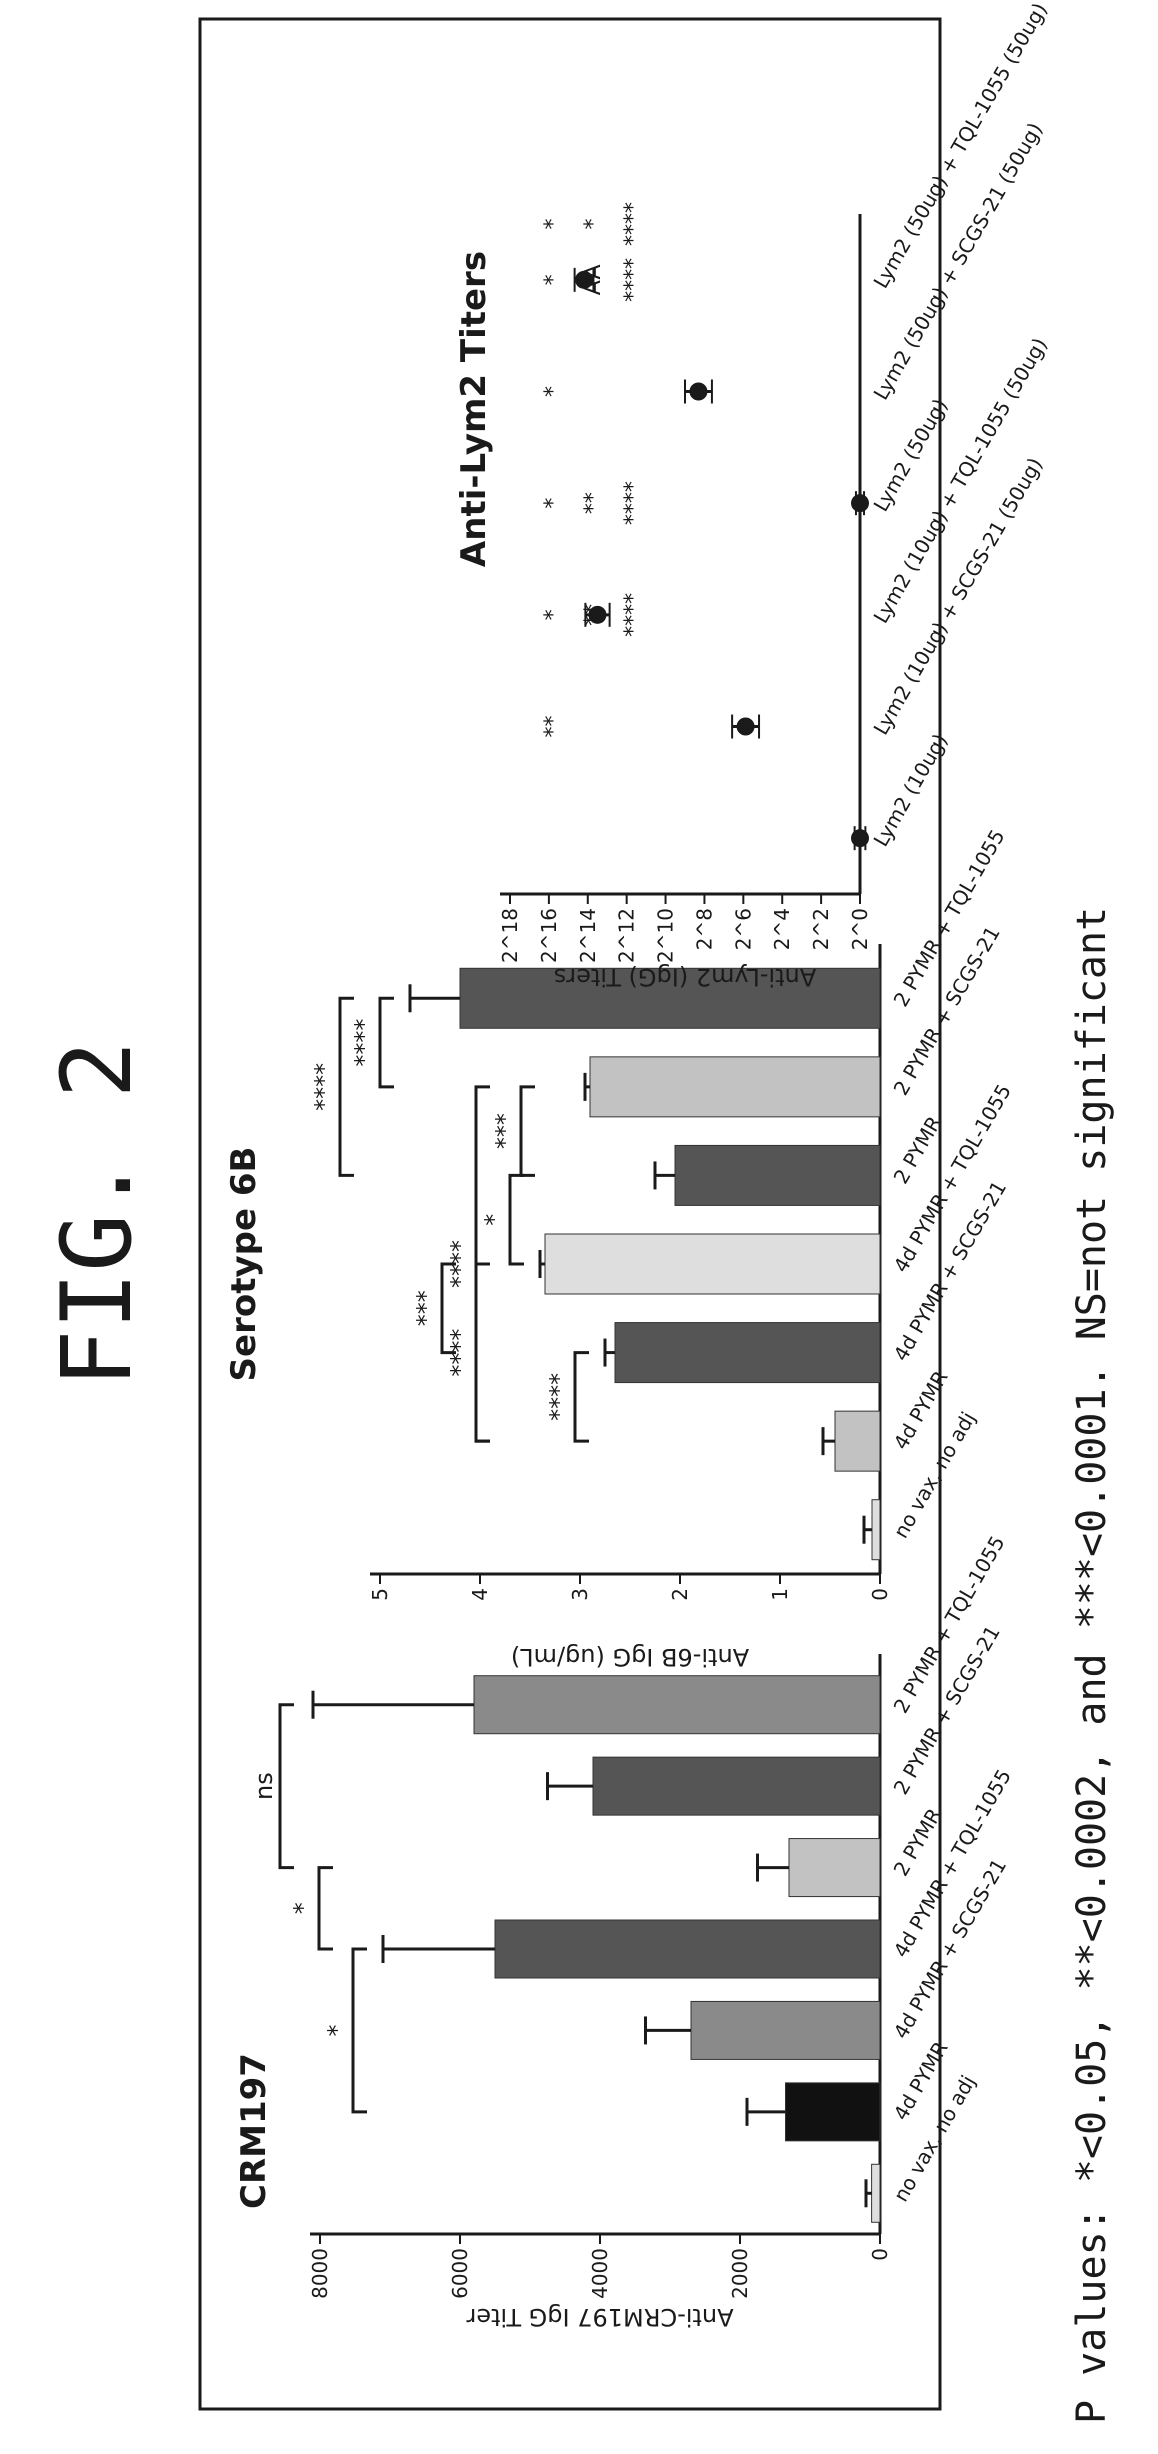  Describe the element at coordinates (380, 1594) in the screenshot. I see `y-tick-label: 5` at that location.